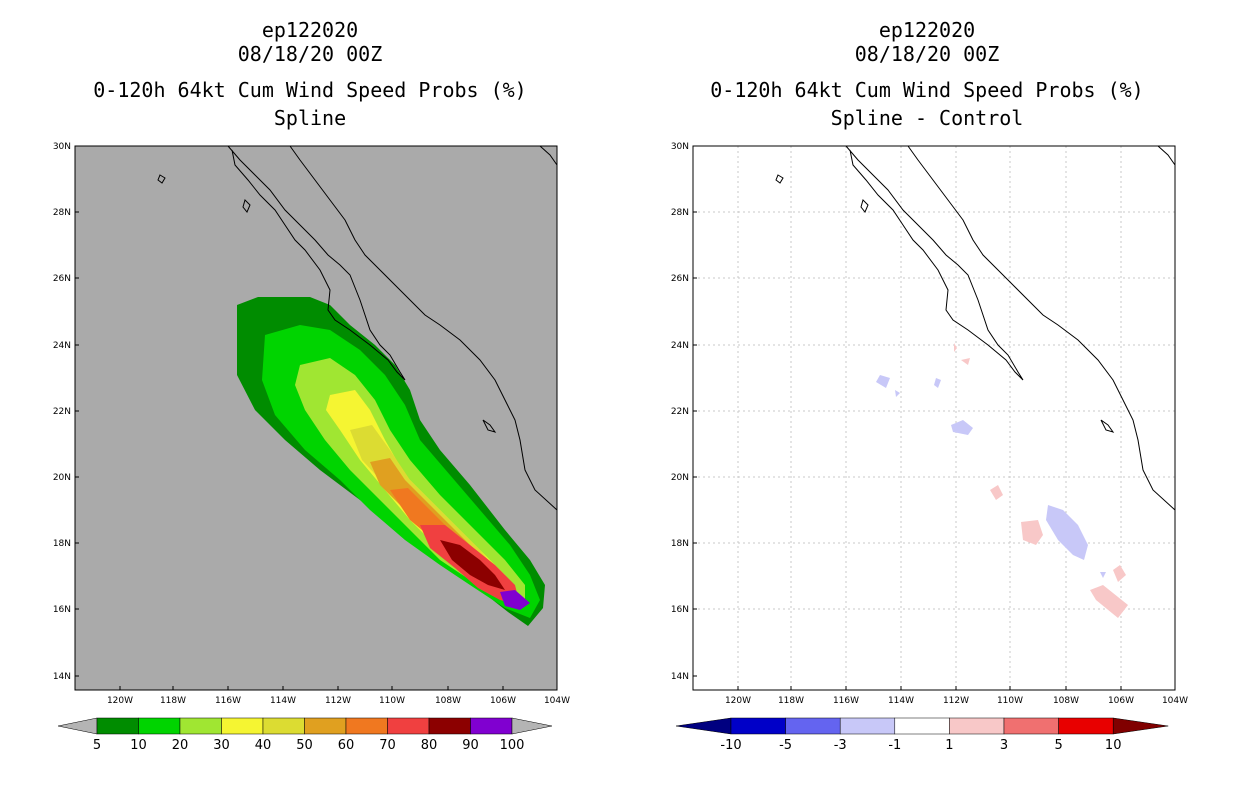 This screenshot has height=800, width=1236. Describe the element at coordinates (927, 54) in the screenshot. I see `right-datetime: 08/18/20 00Z` at that location.